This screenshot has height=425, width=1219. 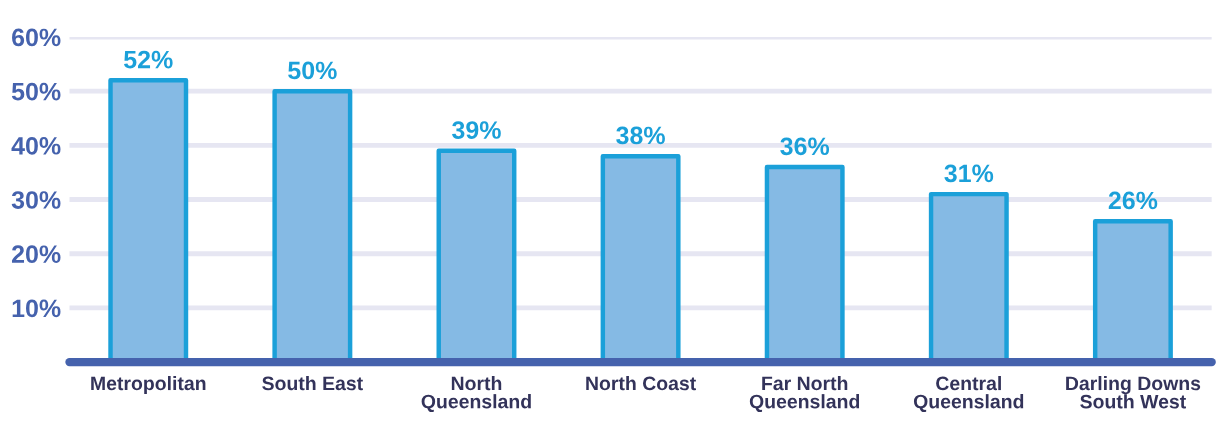 What do you see at coordinates (804, 394) in the screenshot?
I see `x-tick-label: Far North Queensland` at bounding box center [804, 394].